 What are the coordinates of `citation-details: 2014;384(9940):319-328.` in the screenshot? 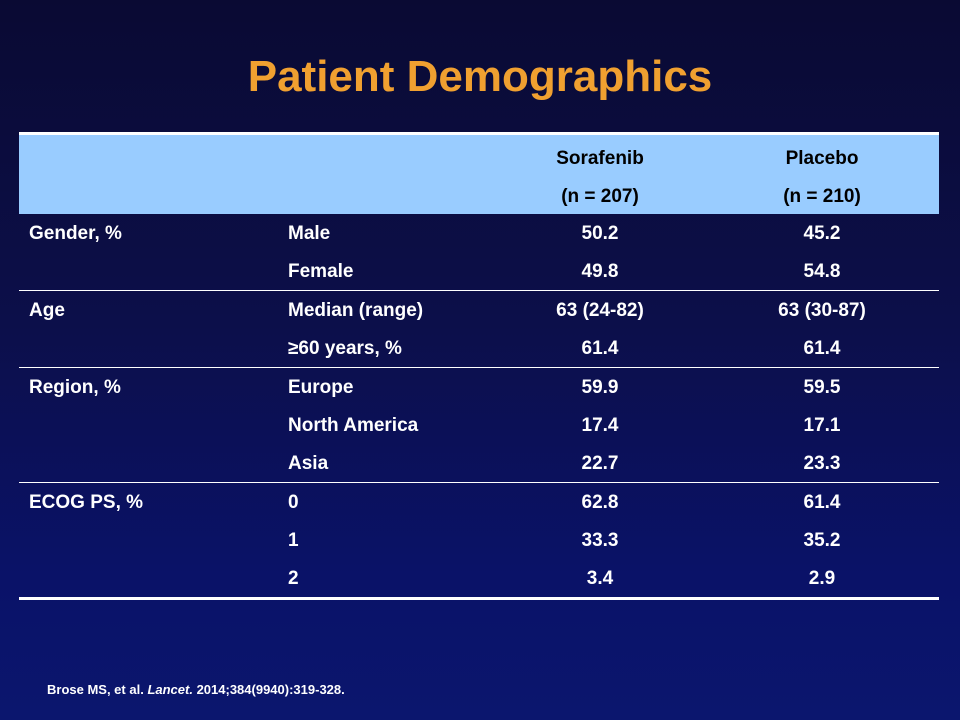 It's located at (270, 689).